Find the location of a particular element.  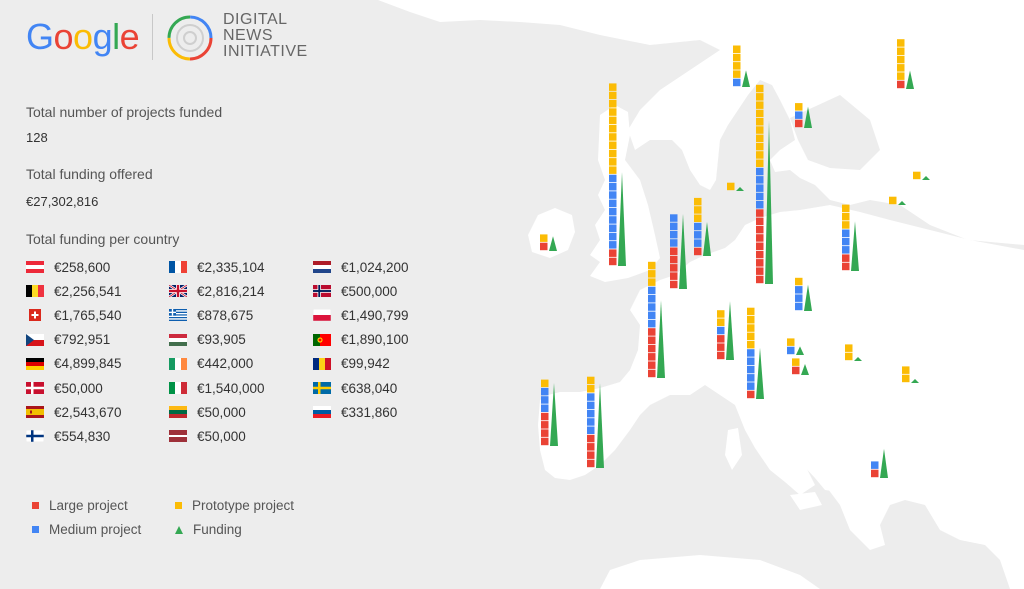

marker-dk is located at coordinates (735, 186).